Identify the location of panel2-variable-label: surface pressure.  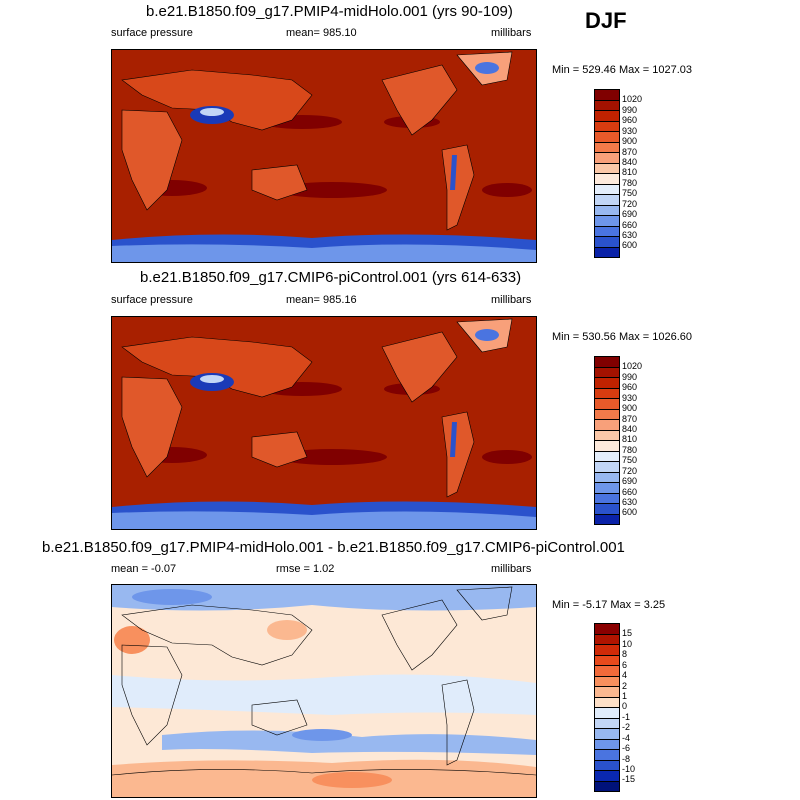
(152, 300).